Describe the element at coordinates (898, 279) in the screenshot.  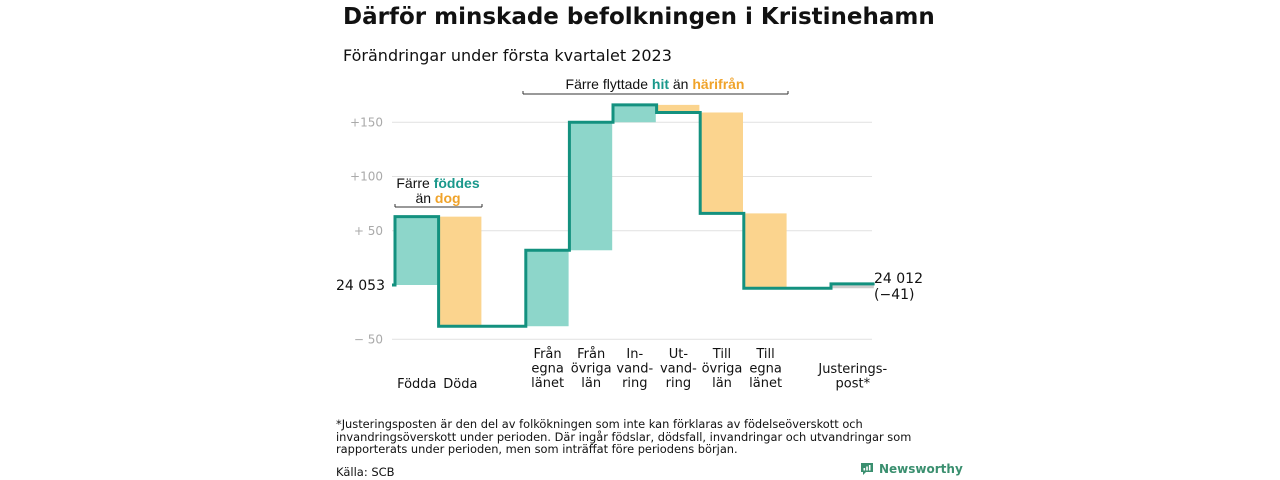
I see `end-value-label: 24 012` at that location.